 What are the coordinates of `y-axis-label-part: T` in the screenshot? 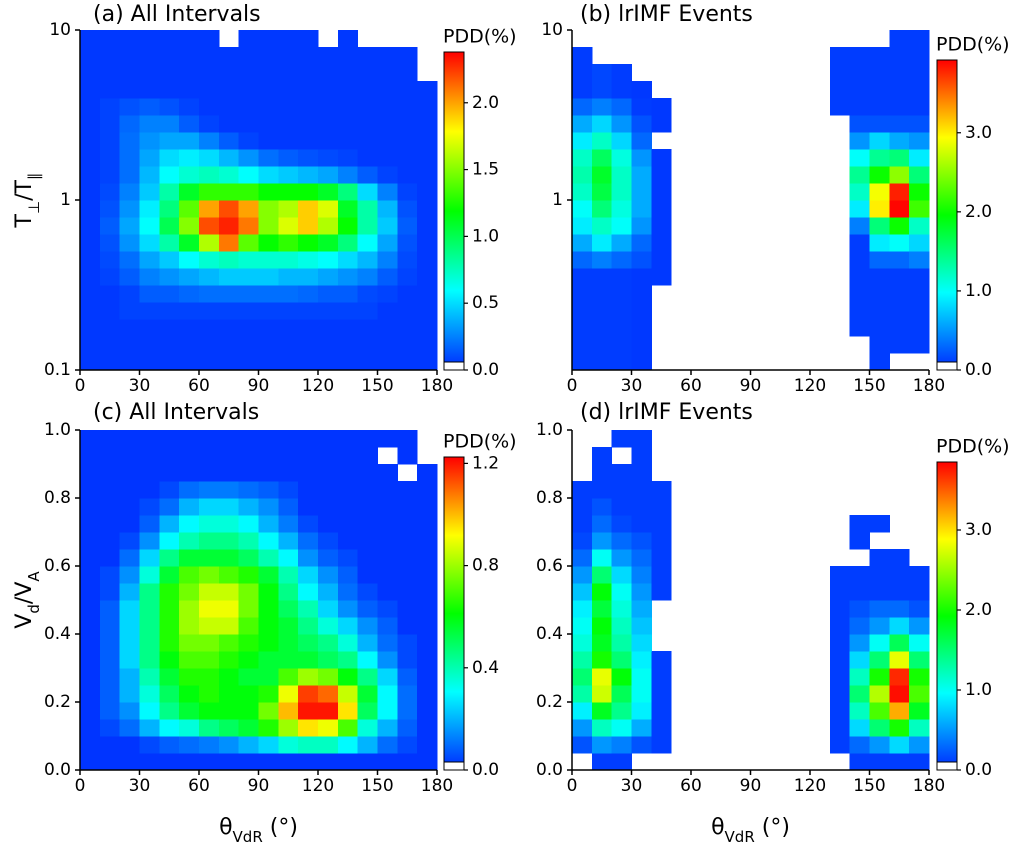 It's located at (24, 220).